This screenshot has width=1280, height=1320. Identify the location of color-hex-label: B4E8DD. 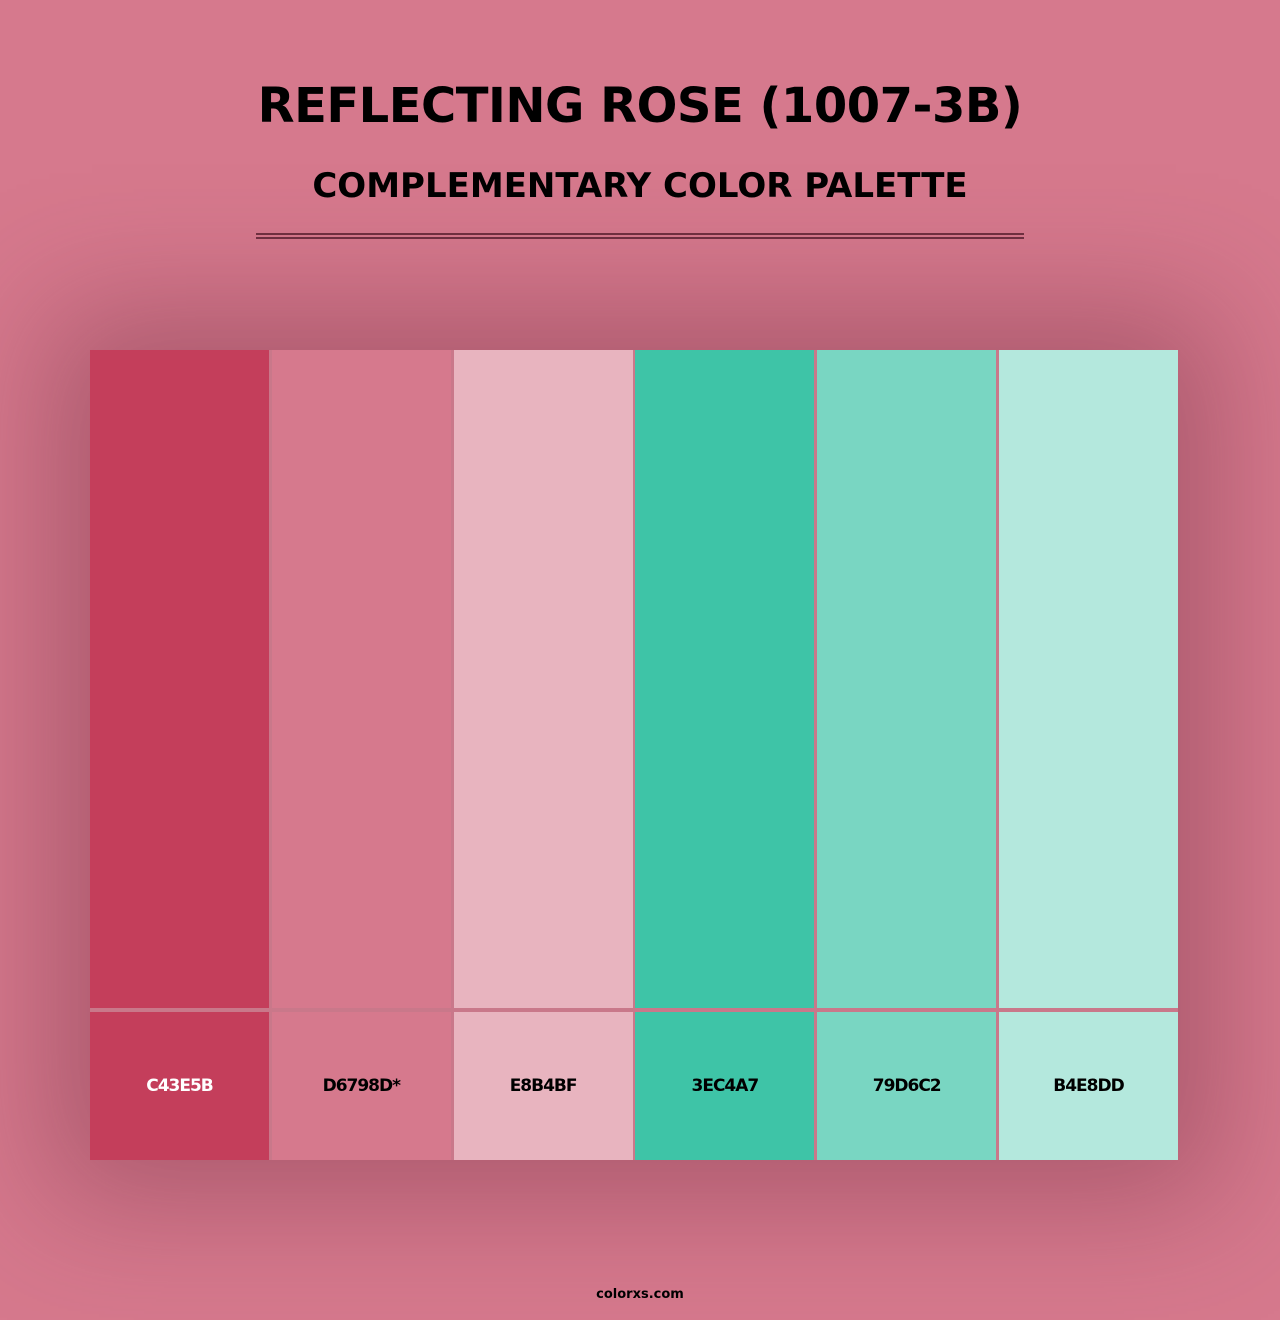
(1088, 1086).